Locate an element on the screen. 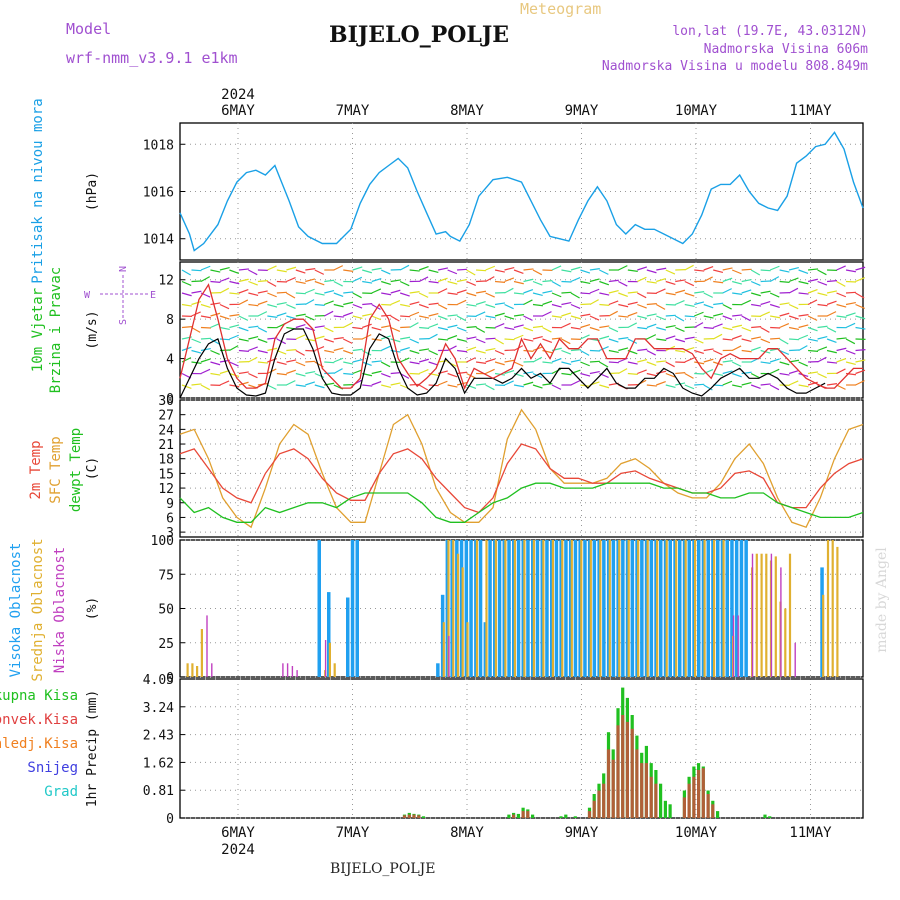  side-label-cloud: Niska Oblacnost is located at coordinates (60, 610).